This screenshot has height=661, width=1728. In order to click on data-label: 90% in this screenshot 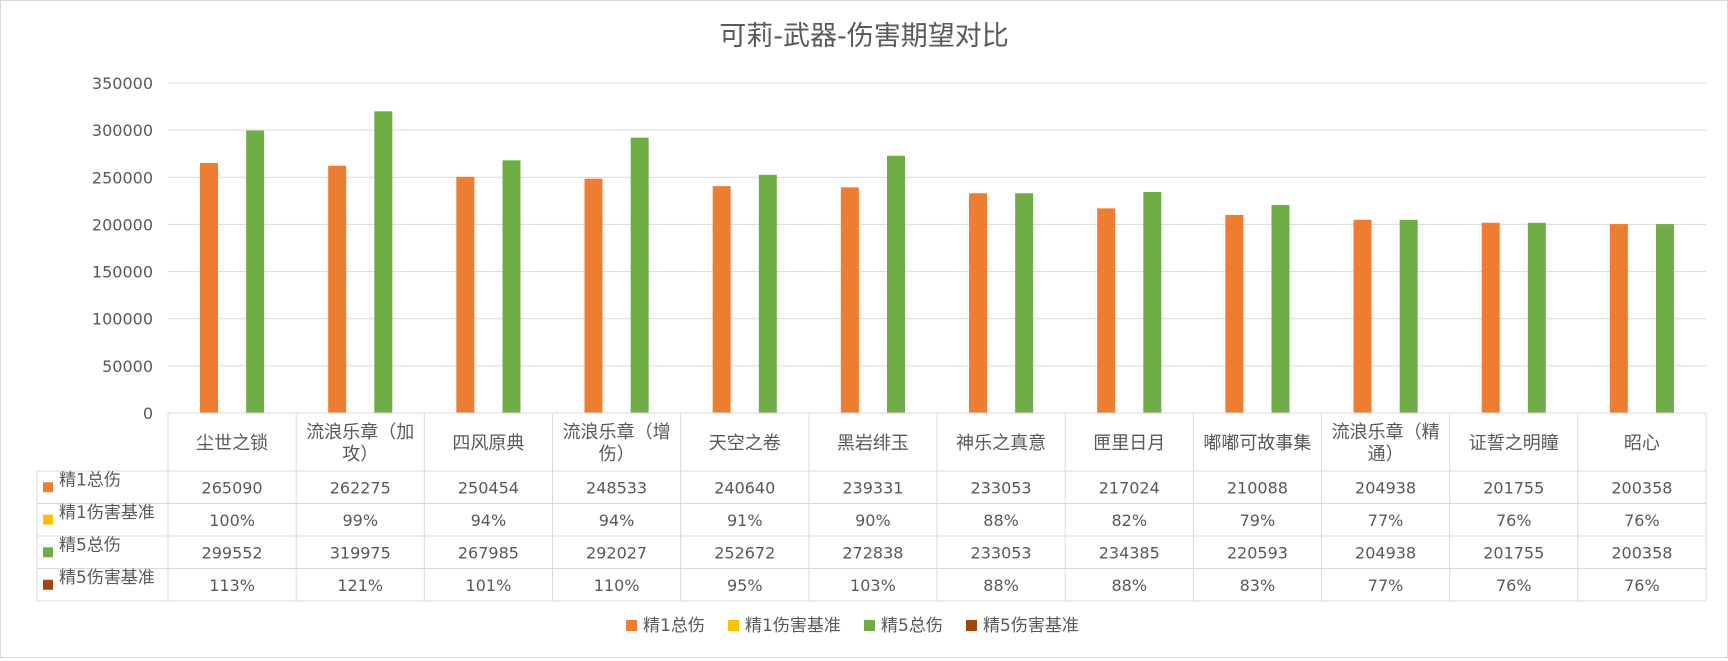, I will do `click(873, 520)`.